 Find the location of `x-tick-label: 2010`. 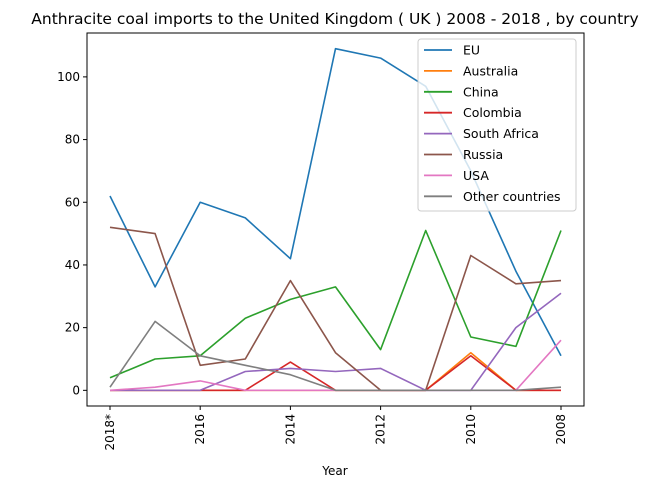

x-tick-label: 2010 is located at coordinates (471, 429).